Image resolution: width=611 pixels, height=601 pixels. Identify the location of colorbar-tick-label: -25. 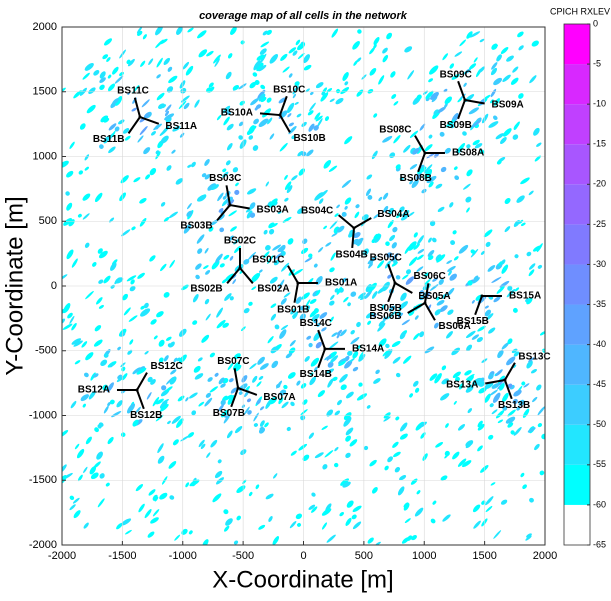
(599, 224).